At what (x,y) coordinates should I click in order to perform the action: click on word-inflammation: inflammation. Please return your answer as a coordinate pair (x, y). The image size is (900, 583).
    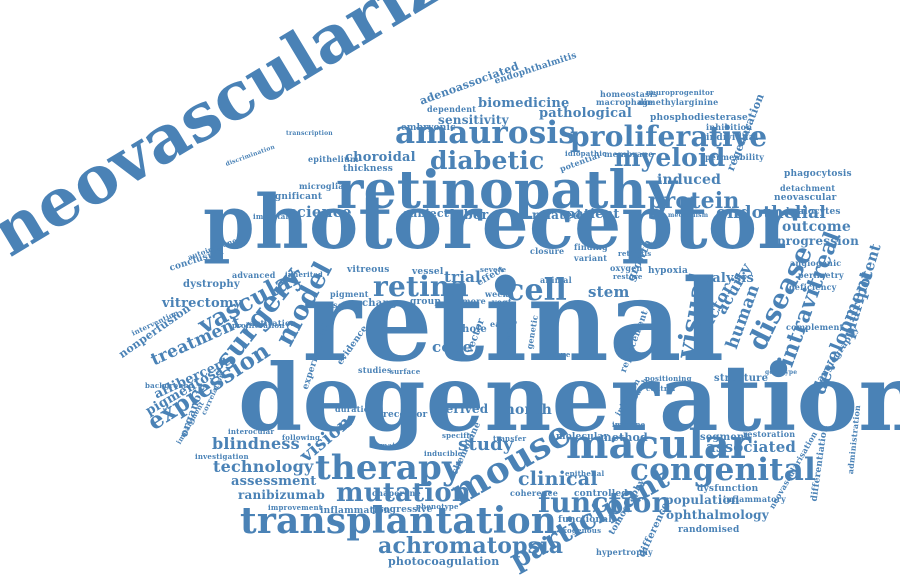
    Looking at the image, I should click on (355, 511).